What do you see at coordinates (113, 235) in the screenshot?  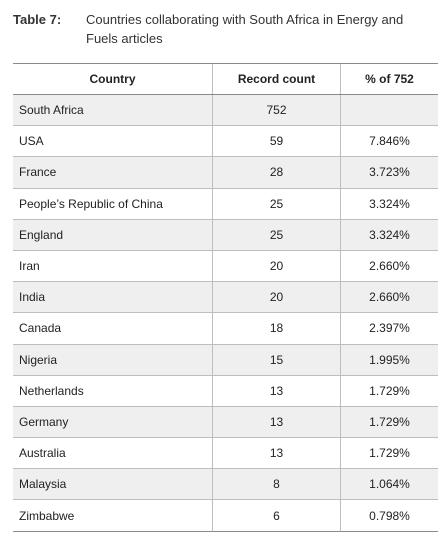 I see `cell-country: England` at bounding box center [113, 235].